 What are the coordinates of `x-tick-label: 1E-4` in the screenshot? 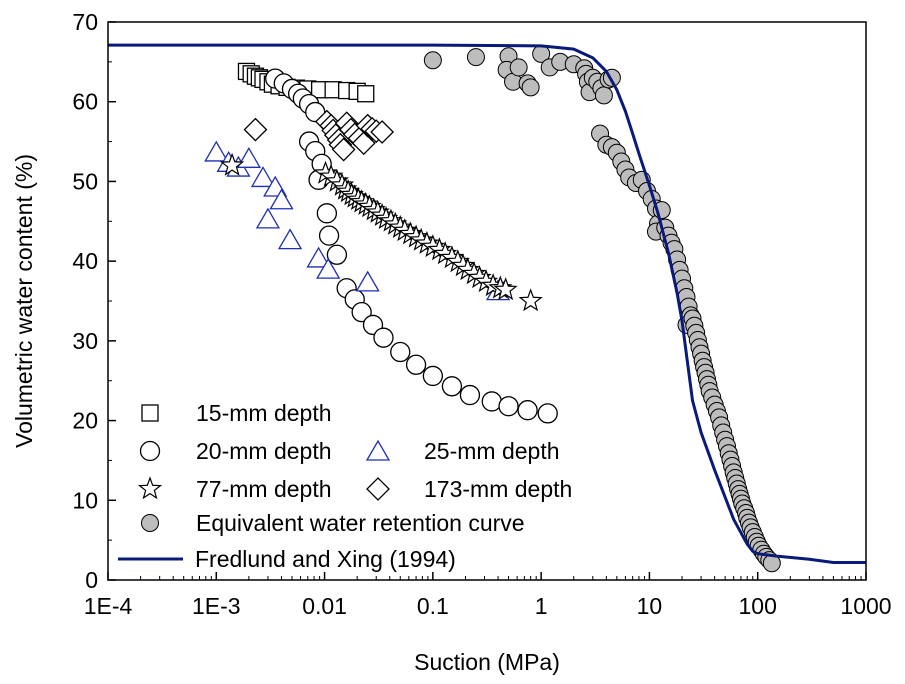 It's located at (108, 606).